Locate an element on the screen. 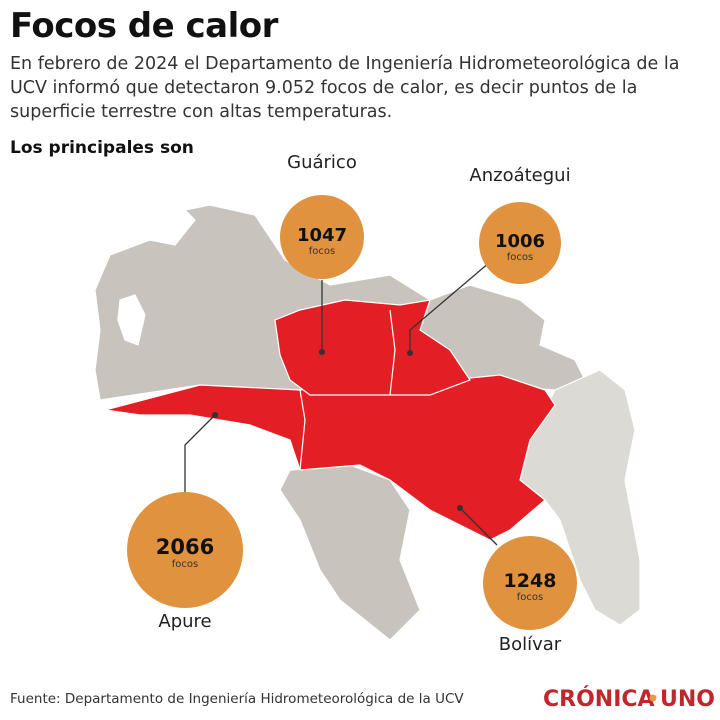  state-name: Anzoátegui is located at coordinates (519, 175).